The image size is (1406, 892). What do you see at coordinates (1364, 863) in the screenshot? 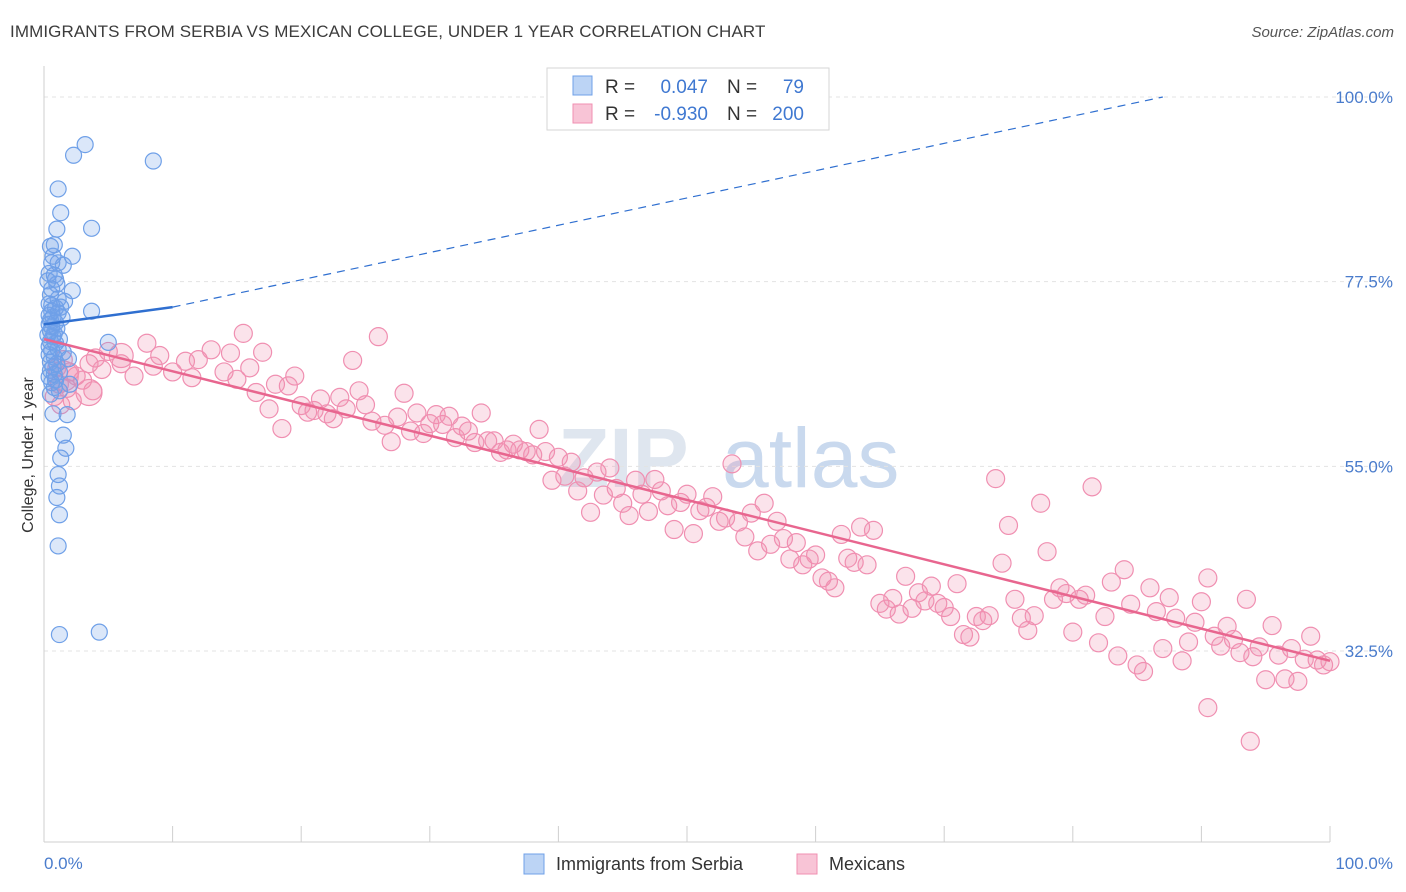
I see `x-tick-label-max: 100.0%` at bounding box center [1364, 863].